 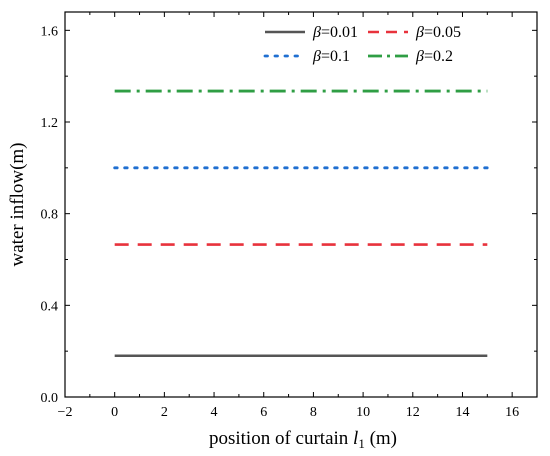 I want to click on y-tick-label: 1.6, so click(x=50, y=31).